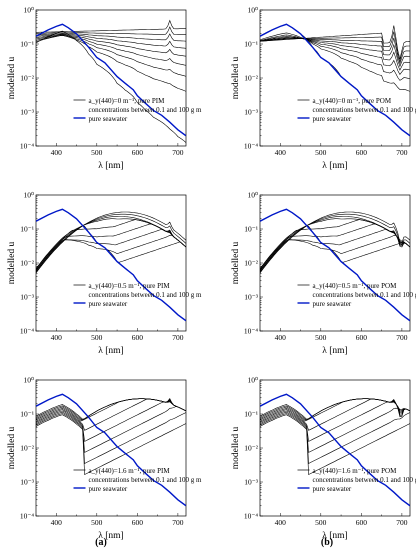  What do you see at coordinates (355, 471) in the screenshot?
I see `legend-entry: a_y(440)=1.6 m⁻¹, pure POM` at bounding box center [355, 471].